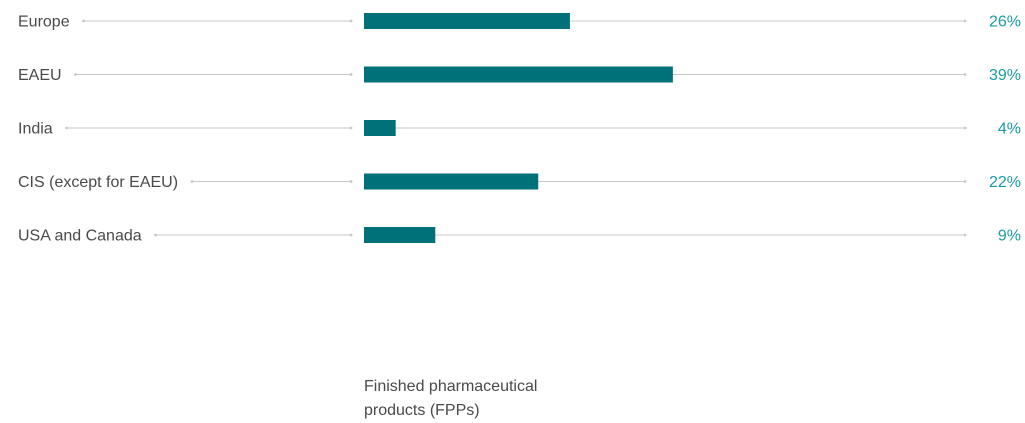 Image resolution: width=1025 pixels, height=423 pixels. What do you see at coordinates (422, 410) in the screenshot?
I see `caption-line-2: products (FPPs)` at bounding box center [422, 410].